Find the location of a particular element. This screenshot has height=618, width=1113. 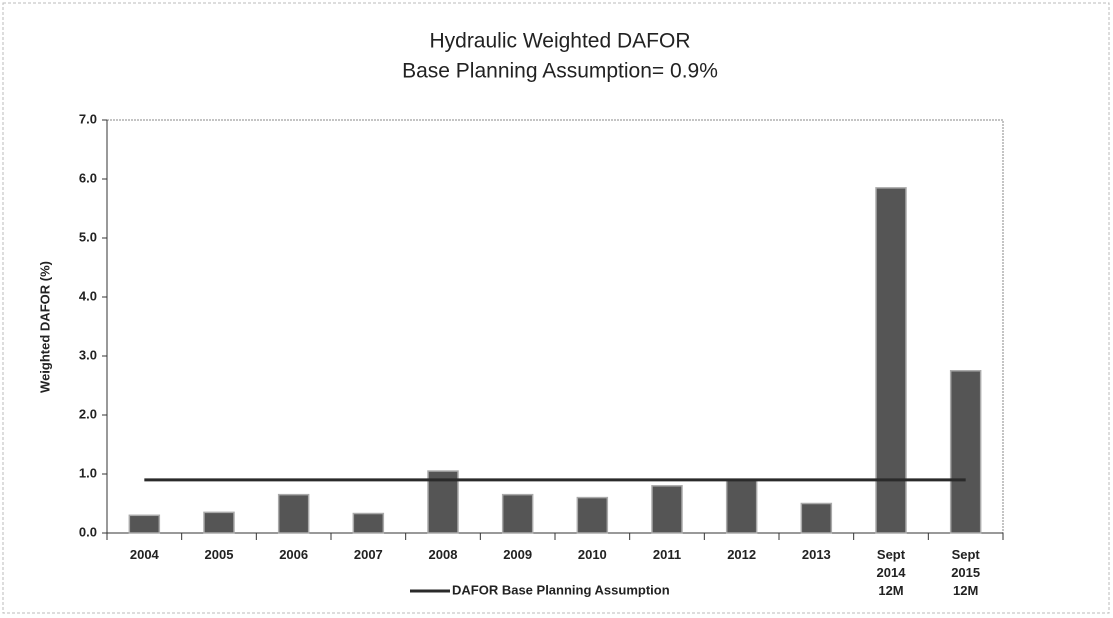

y-tick-label: 0.0 is located at coordinates (88, 531).